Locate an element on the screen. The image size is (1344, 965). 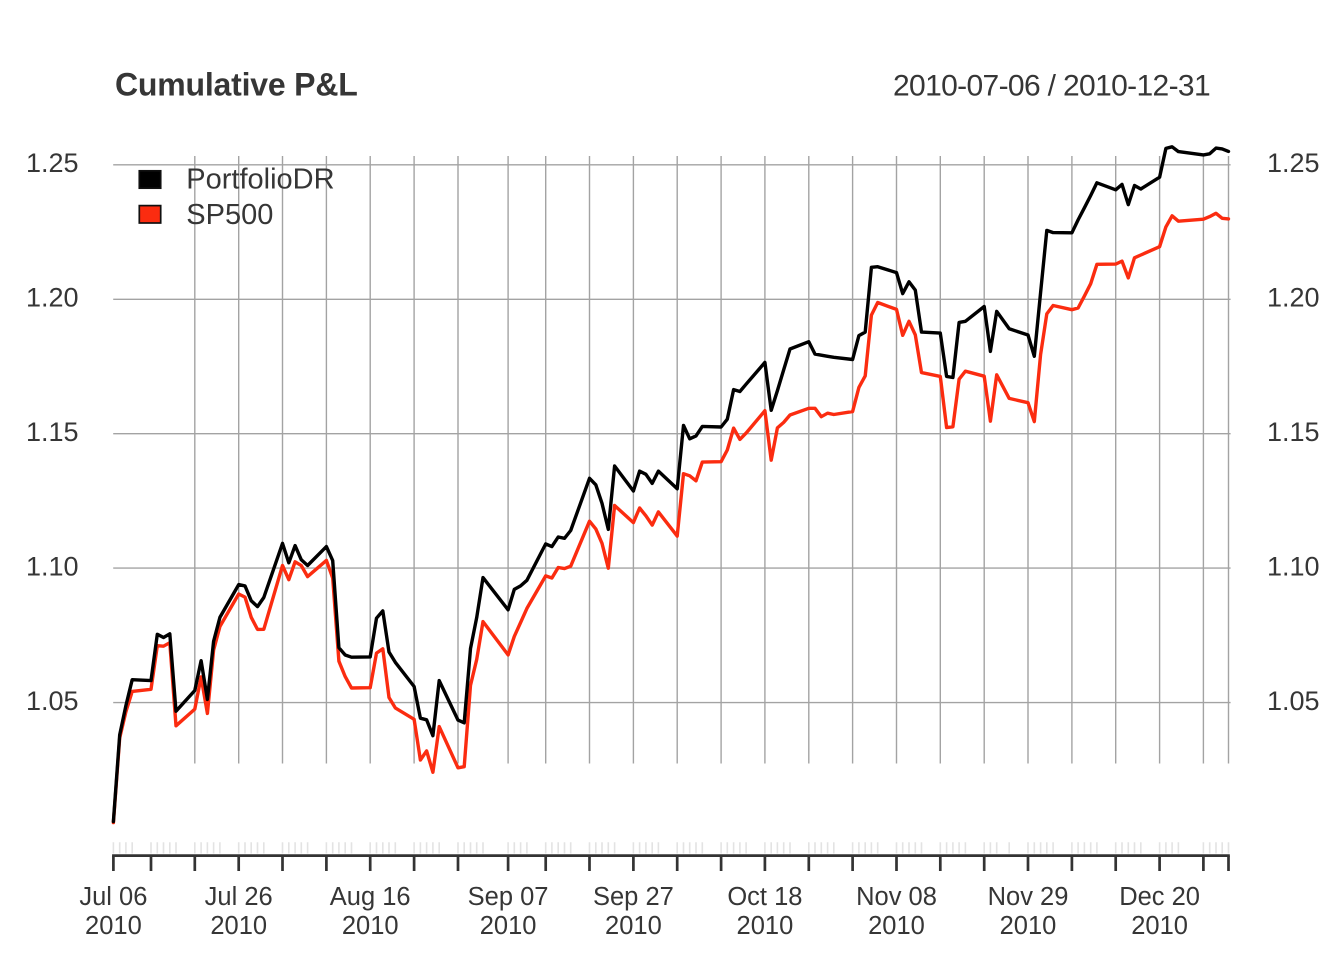
svg-text: Sep 27 is located at coordinates (633, 897).